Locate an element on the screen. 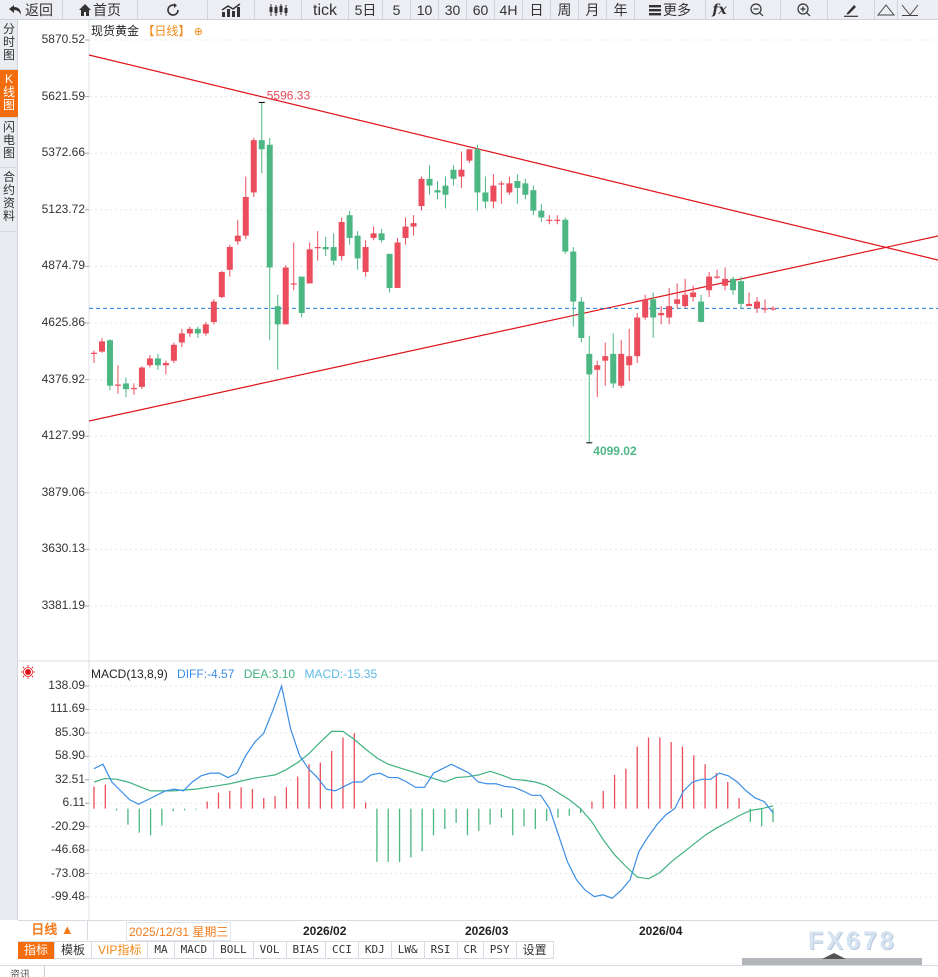  triangle-down-icon is located at coordinates (910, 10).